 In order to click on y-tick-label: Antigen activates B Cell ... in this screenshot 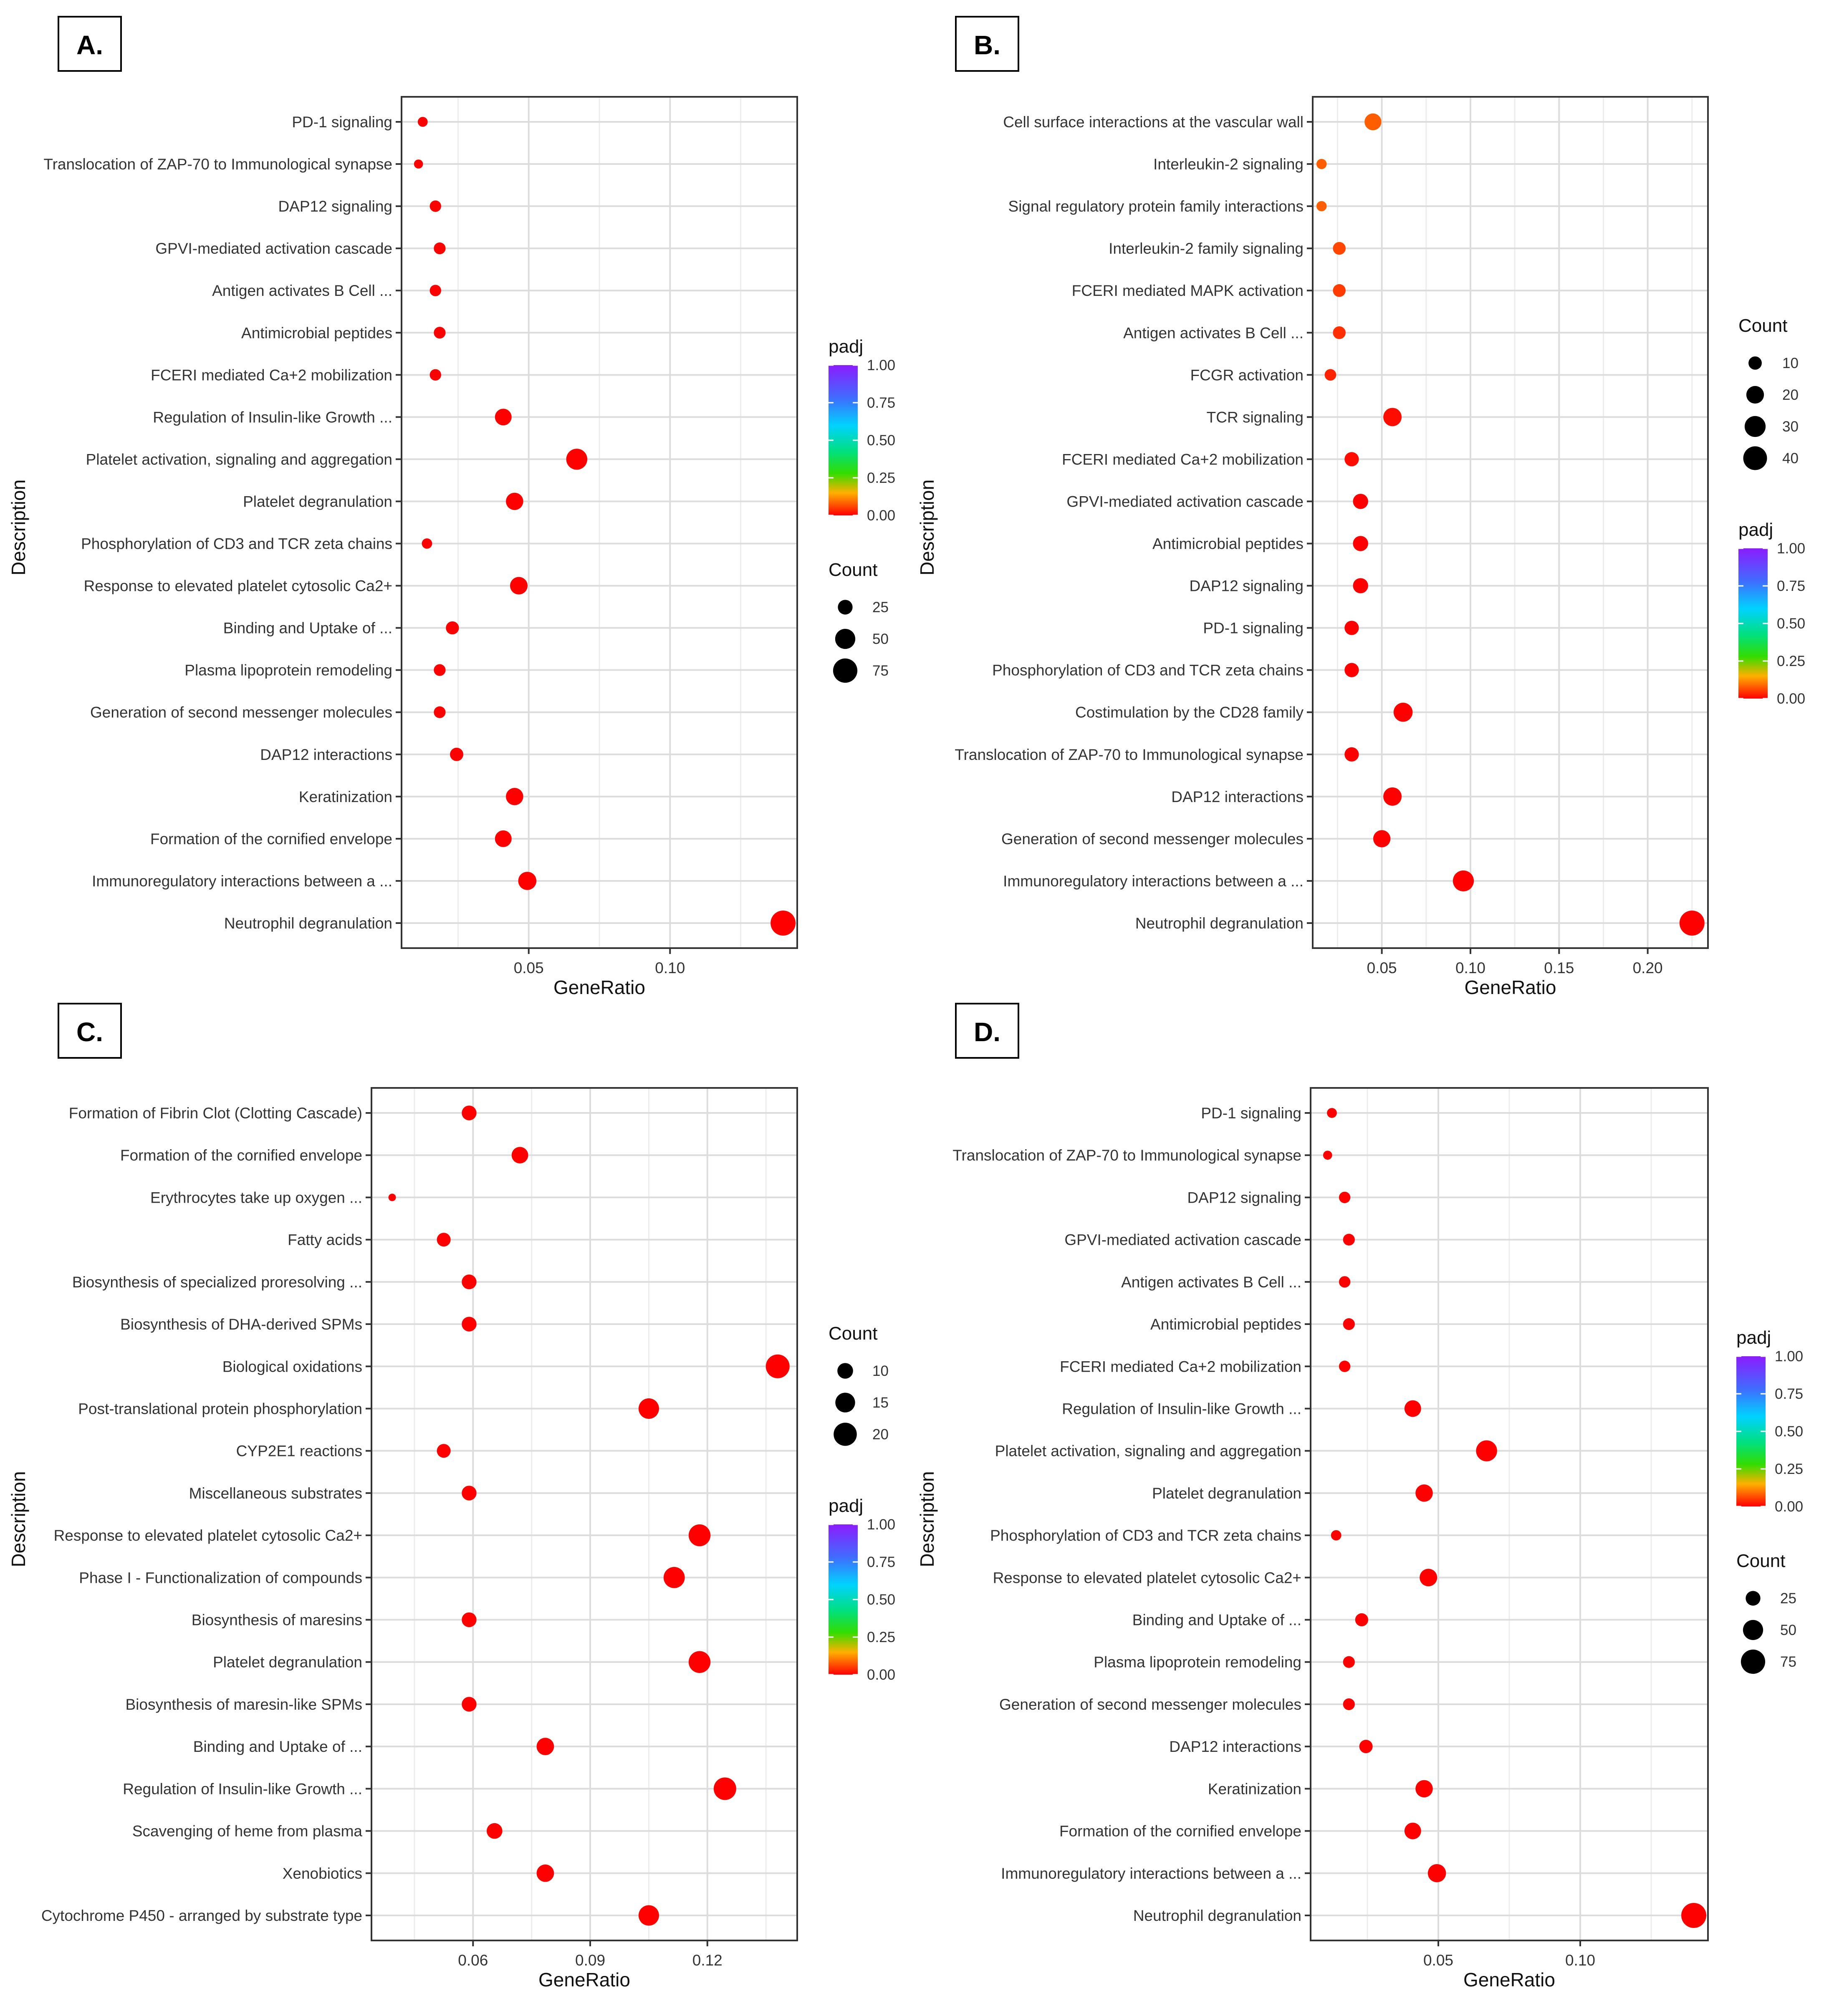, I will do `click(1213, 332)`.